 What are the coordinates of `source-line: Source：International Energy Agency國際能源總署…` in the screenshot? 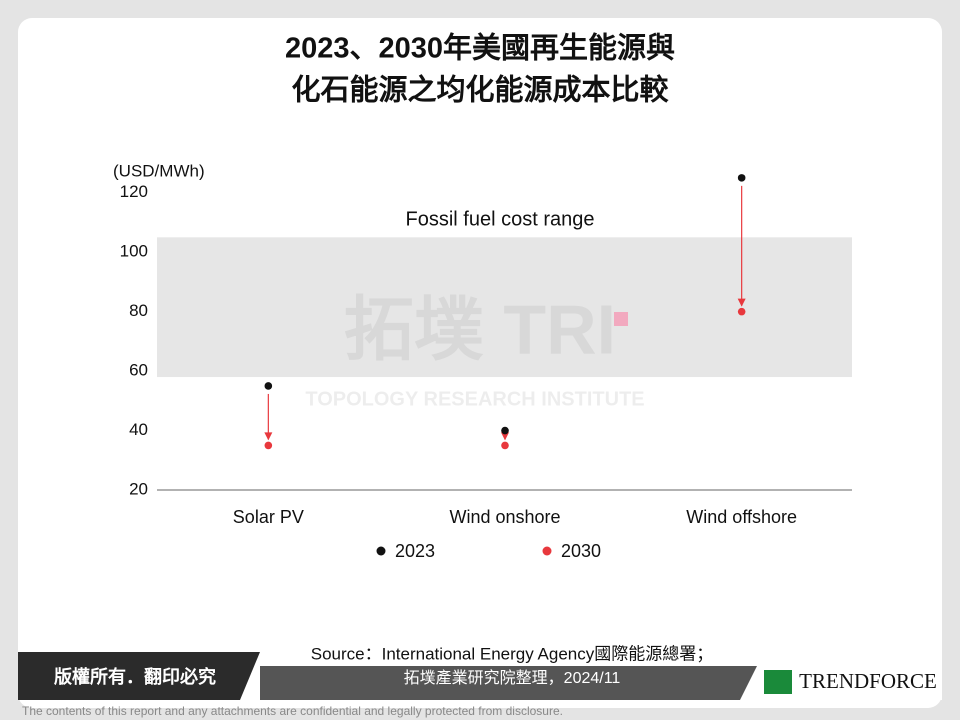 It's located at (512, 653).